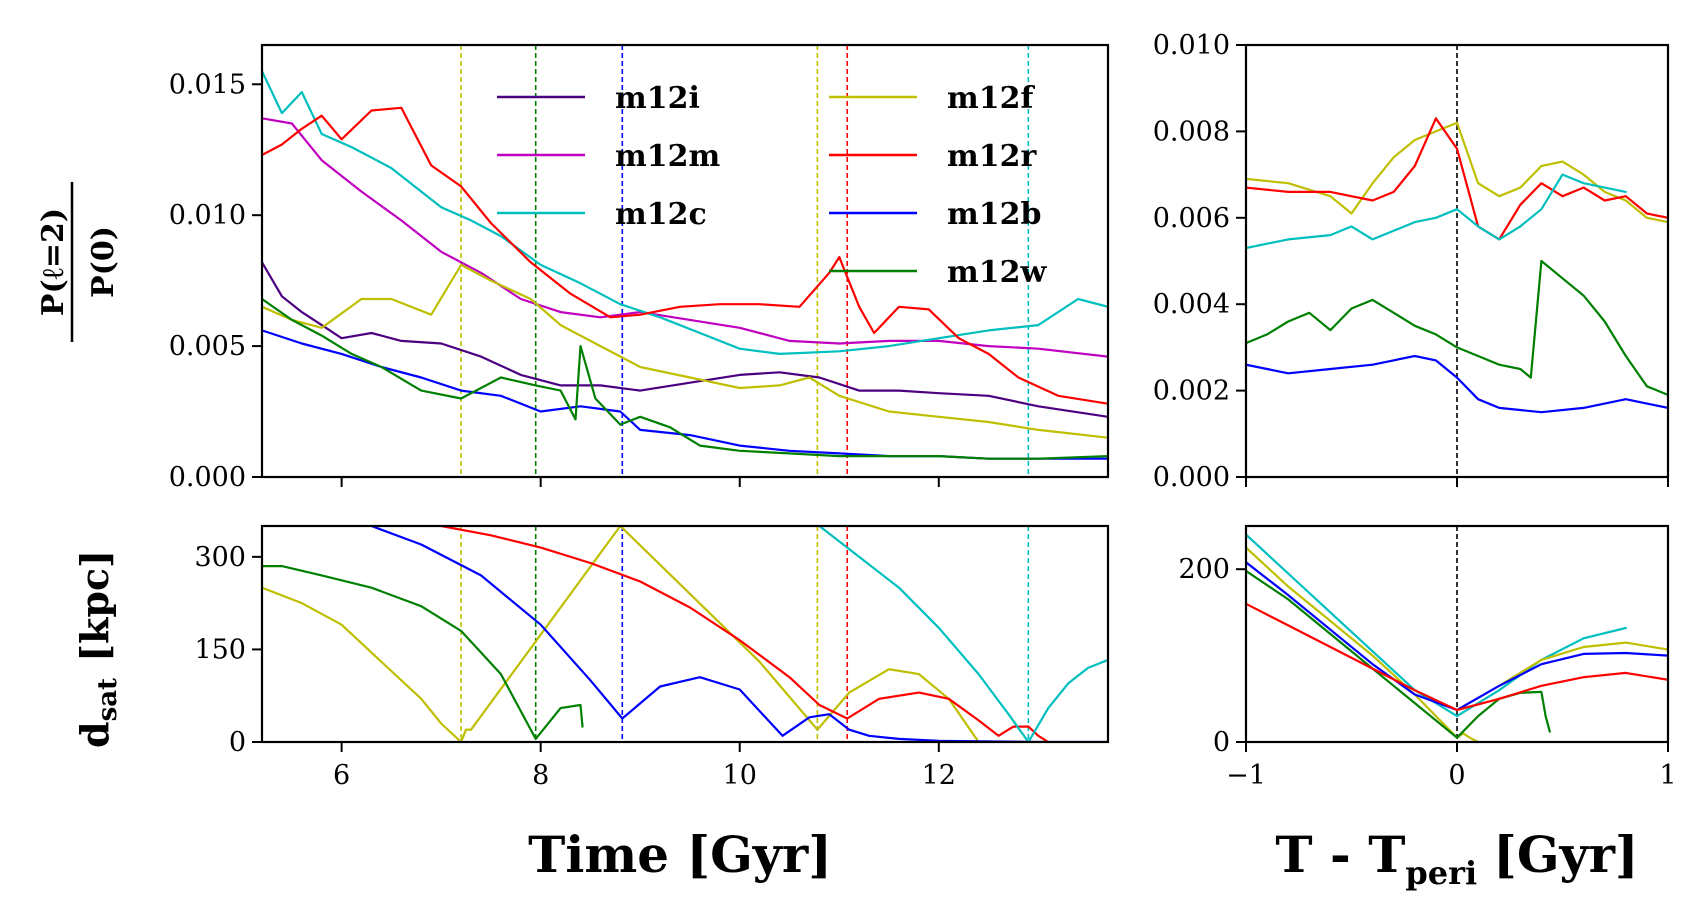 This screenshot has width=1696, height=914. Describe the element at coordinates (207, 346) in the screenshot. I see `y-tick-label: 0.005` at that location.